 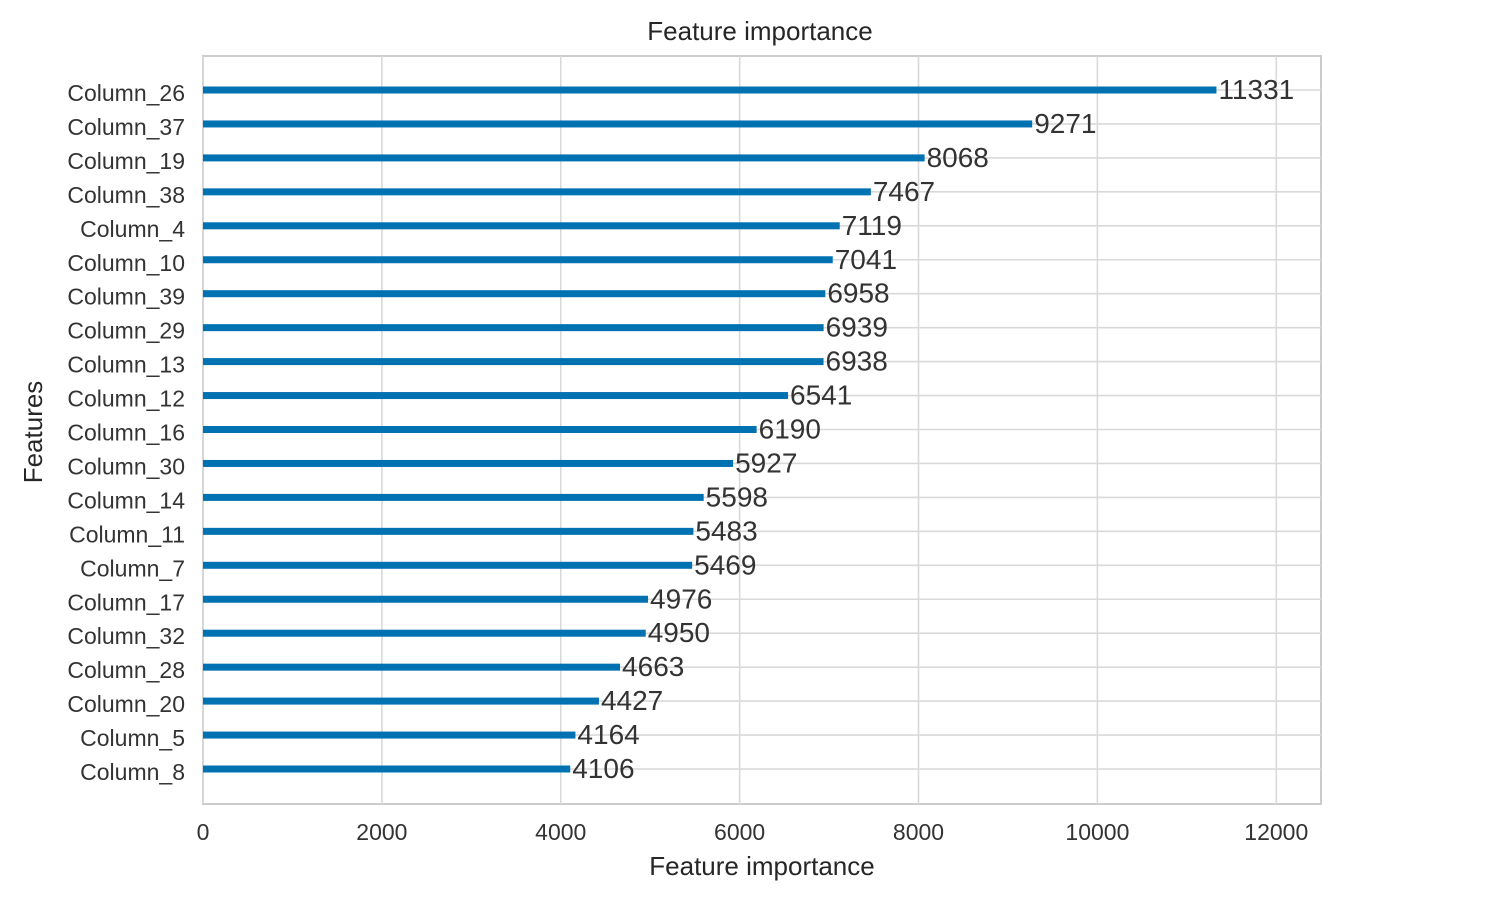 What do you see at coordinates (857, 327) in the screenshot?
I see `value-label: 6939` at bounding box center [857, 327].